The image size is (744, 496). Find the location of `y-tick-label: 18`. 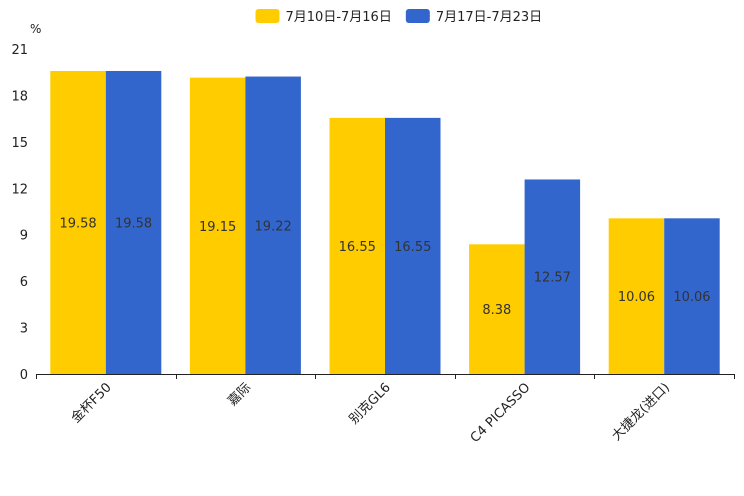

y-tick-label: 18 is located at coordinates (19, 96).